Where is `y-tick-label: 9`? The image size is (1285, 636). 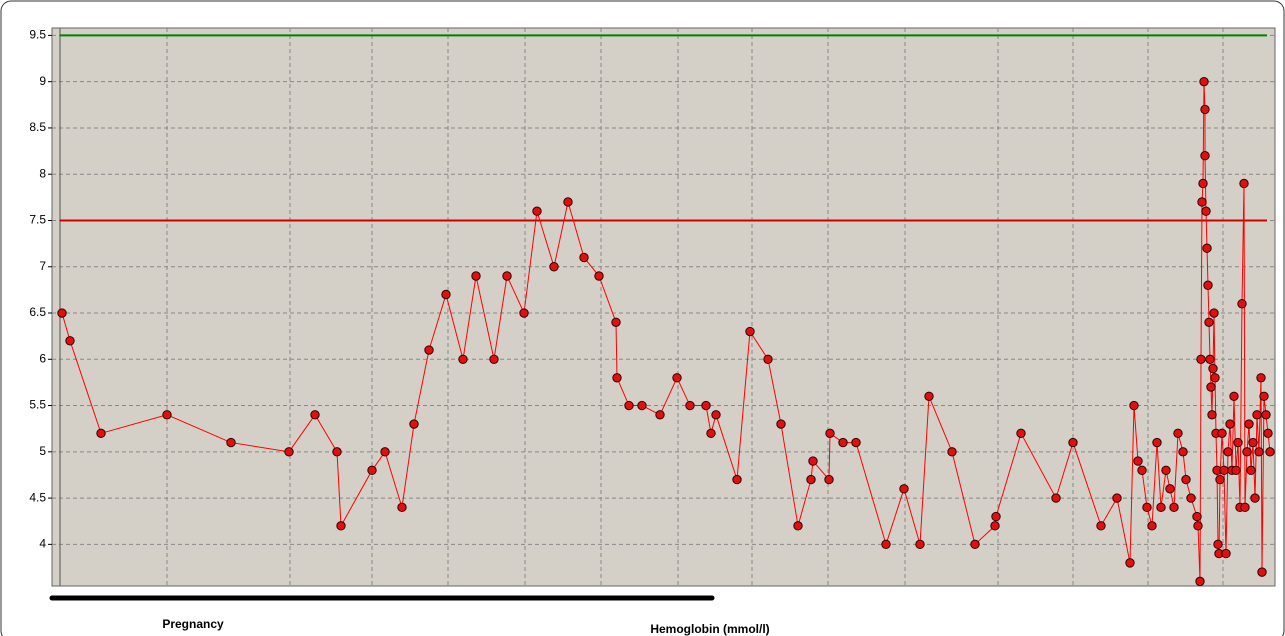 y-tick-label: 9 is located at coordinates (42, 81).